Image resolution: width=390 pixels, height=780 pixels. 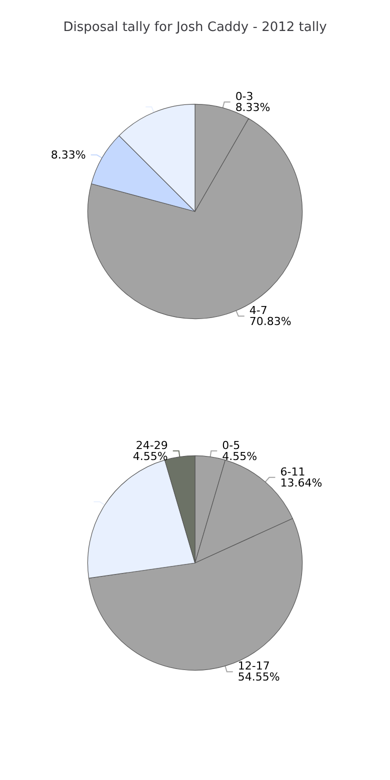 I want to click on data-label: 70.83%, so click(x=270, y=321).